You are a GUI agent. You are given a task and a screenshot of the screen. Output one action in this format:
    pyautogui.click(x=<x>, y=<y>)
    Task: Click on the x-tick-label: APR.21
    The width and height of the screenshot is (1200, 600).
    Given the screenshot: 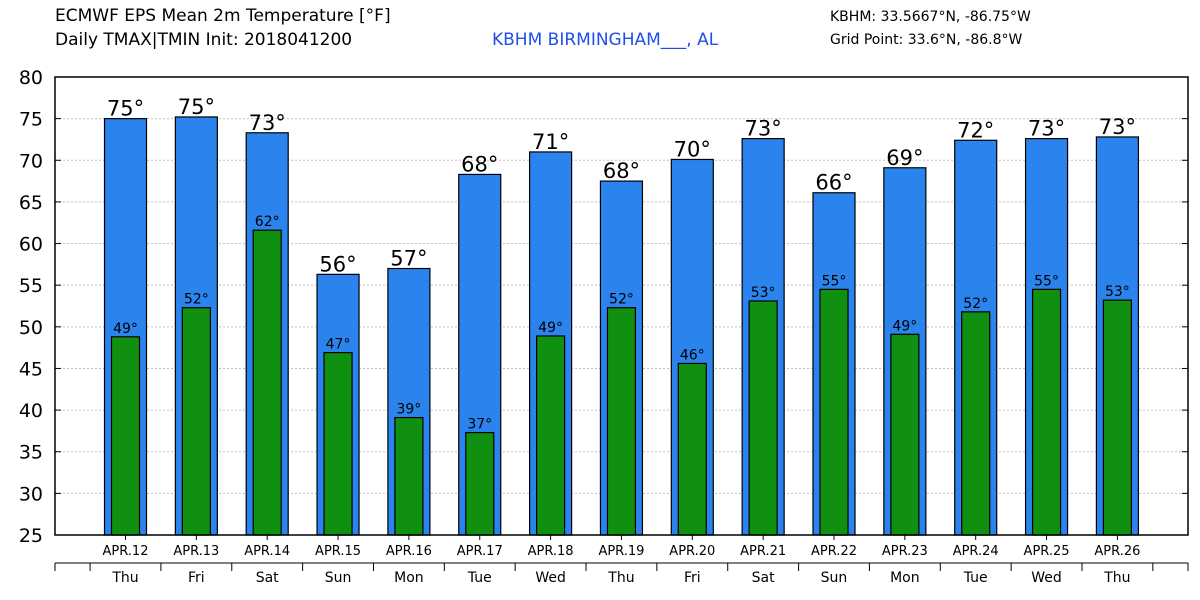 What is the action you would take?
    pyautogui.click(x=763, y=551)
    